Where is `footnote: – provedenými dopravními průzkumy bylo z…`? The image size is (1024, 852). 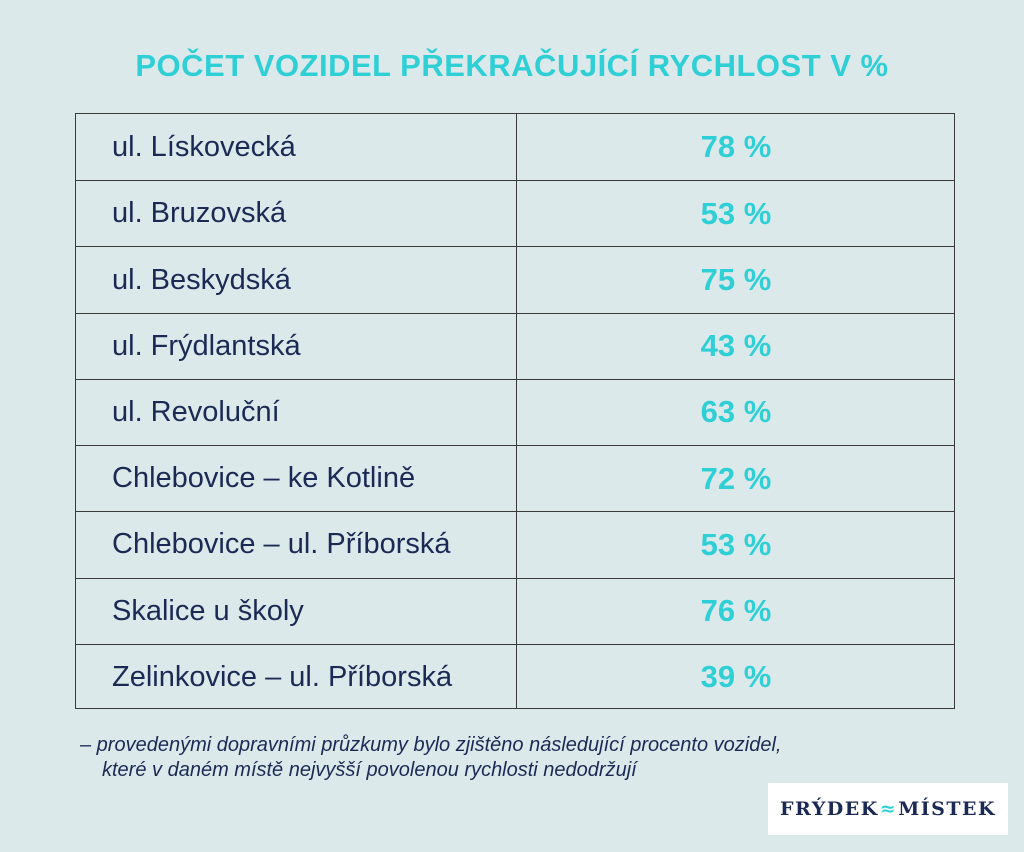 footnote: – provedenými dopravními průzkumy bylo z… is located at coordinates (430, 758).